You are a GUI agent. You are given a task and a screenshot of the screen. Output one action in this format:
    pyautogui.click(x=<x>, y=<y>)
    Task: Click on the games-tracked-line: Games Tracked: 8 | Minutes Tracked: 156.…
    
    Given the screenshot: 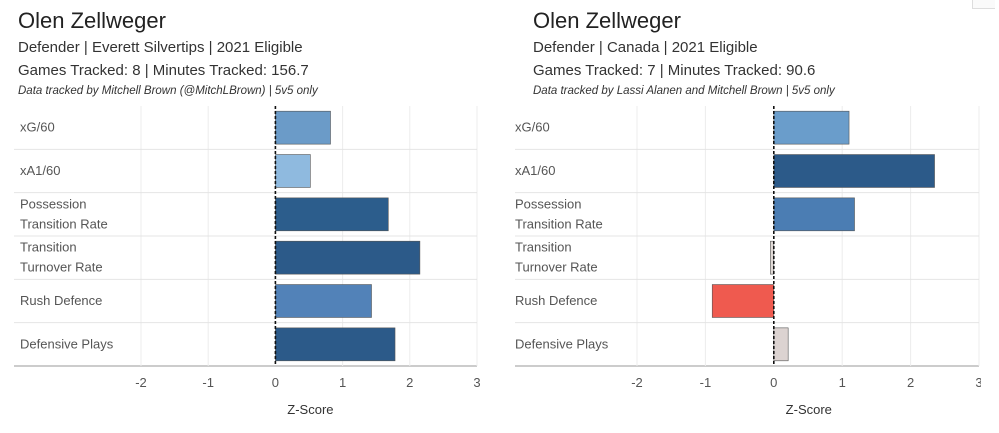 What is the action you would take?
    pyautogui.click(x=163, y=70)
    